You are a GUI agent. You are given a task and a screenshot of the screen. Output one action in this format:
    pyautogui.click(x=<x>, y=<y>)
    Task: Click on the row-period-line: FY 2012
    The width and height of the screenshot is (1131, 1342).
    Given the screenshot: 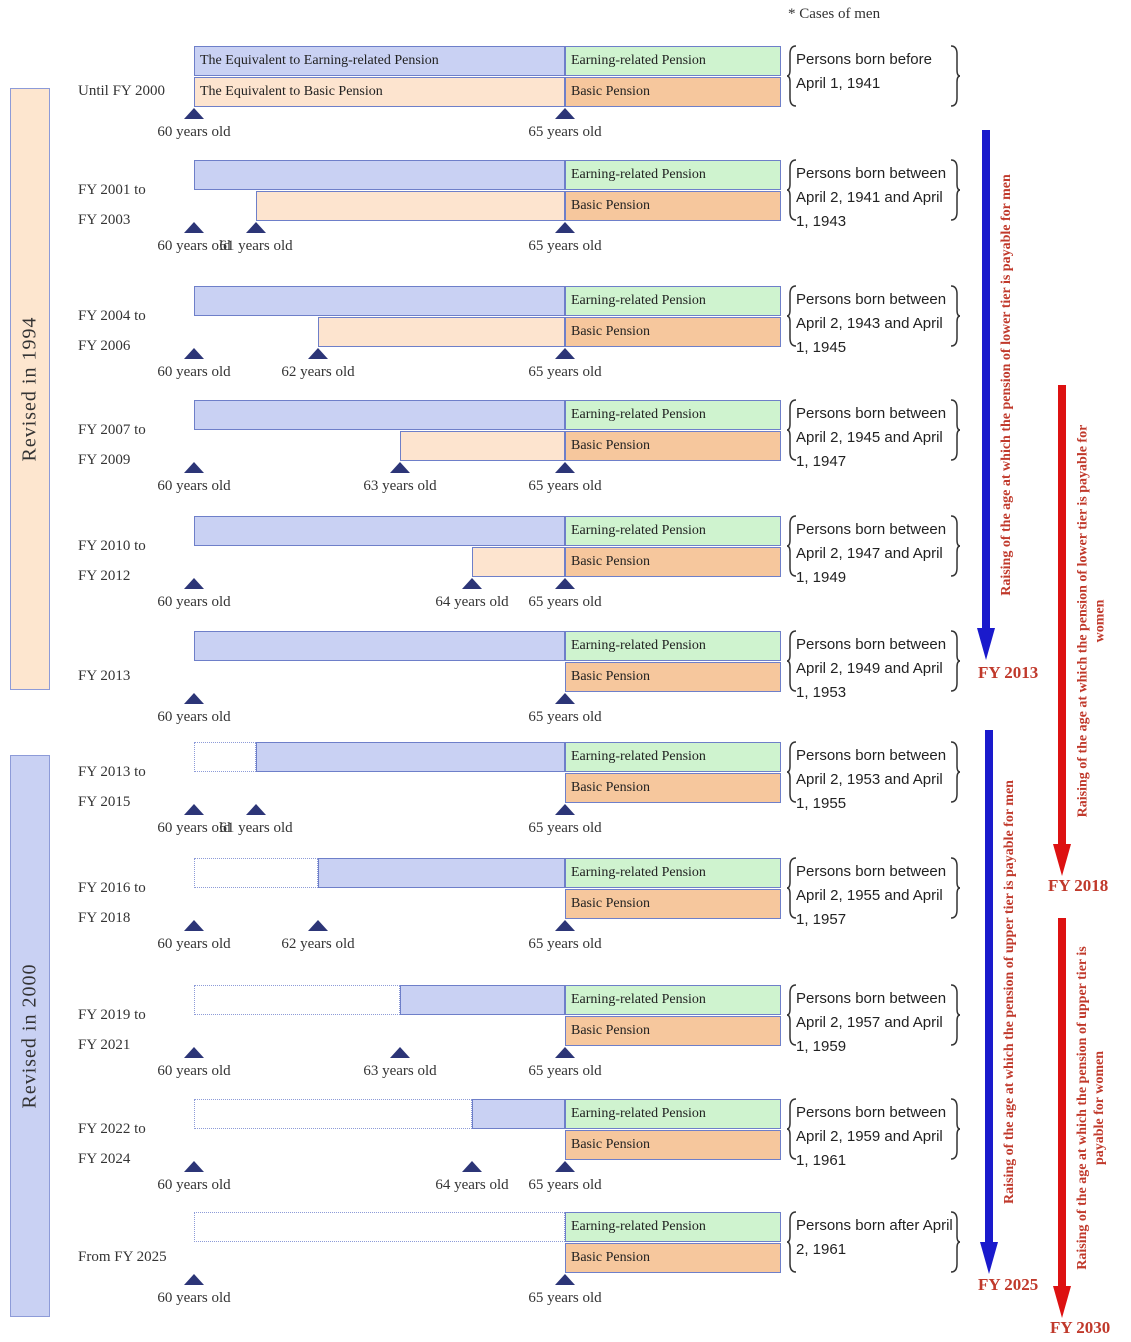 What is the action you would take?
    pyautogui.click(x=104, y=576)
    